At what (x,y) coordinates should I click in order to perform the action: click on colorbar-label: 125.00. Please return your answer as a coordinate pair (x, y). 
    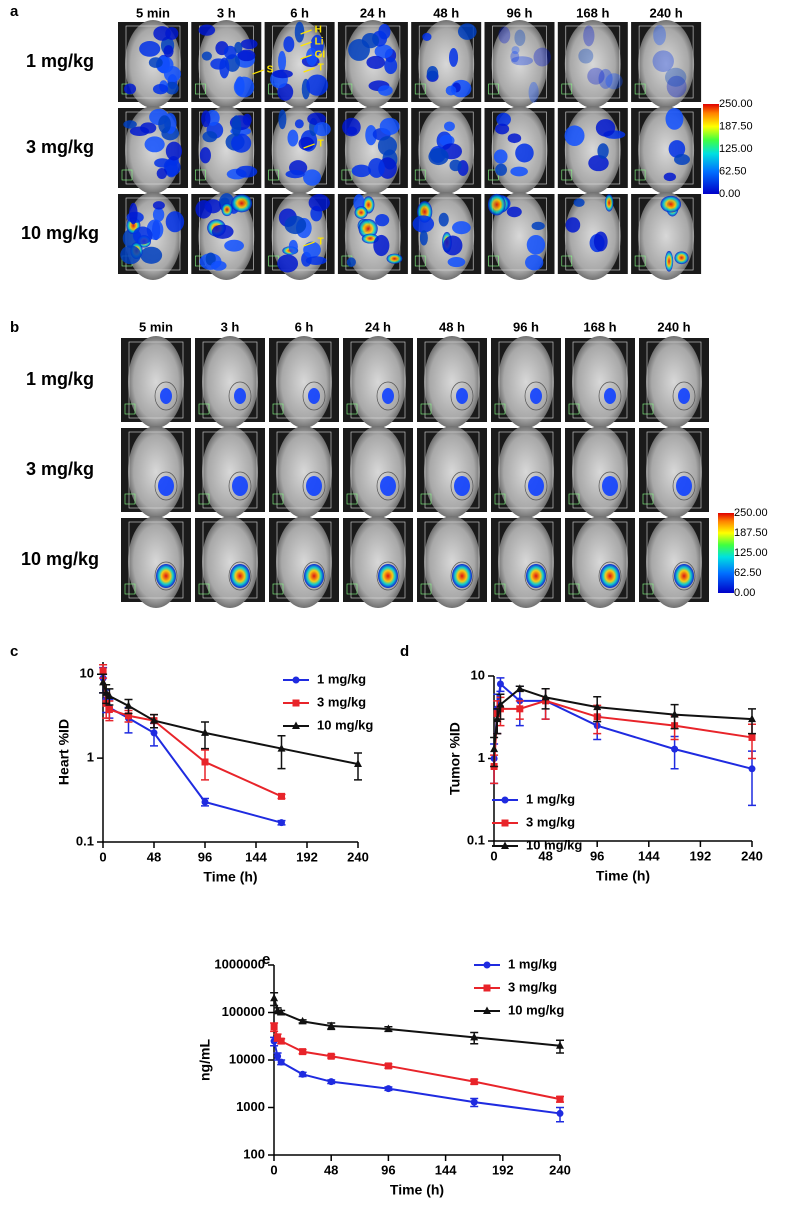
    Looking at the image, I should click on (751, 553).